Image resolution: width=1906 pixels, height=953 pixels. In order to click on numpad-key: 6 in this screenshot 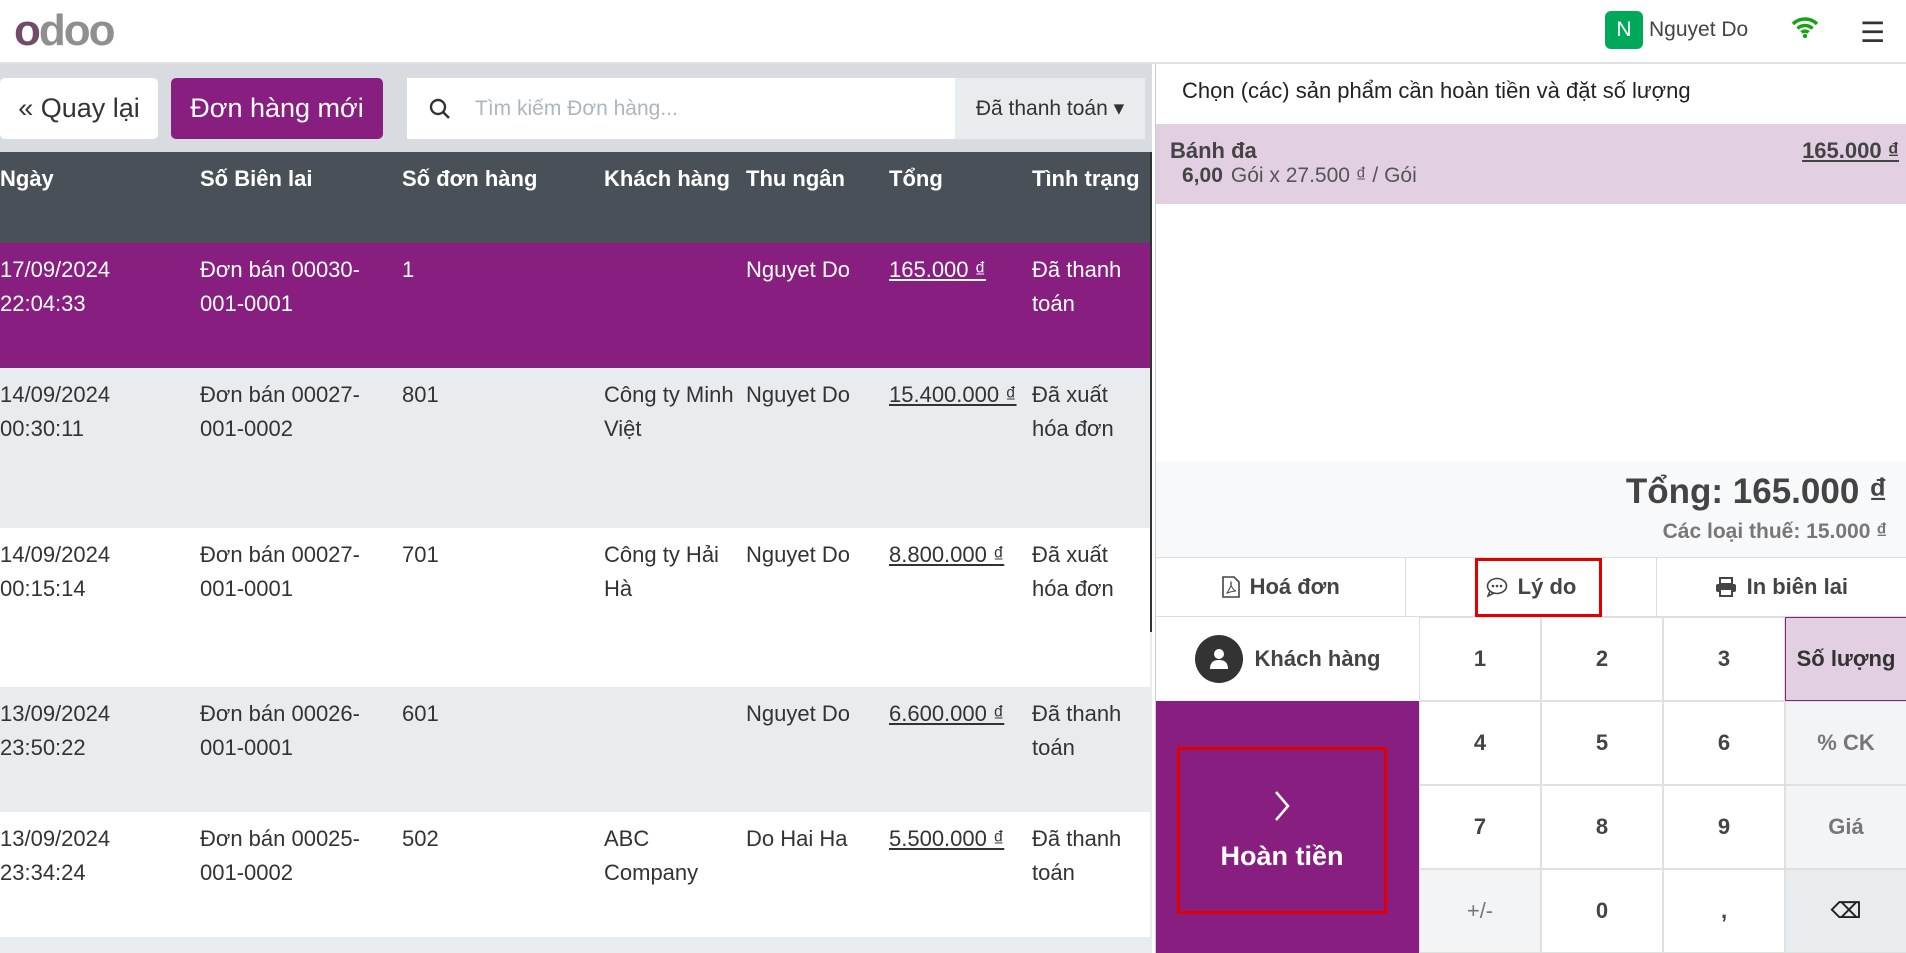, I will do `click(1724, 743)`.